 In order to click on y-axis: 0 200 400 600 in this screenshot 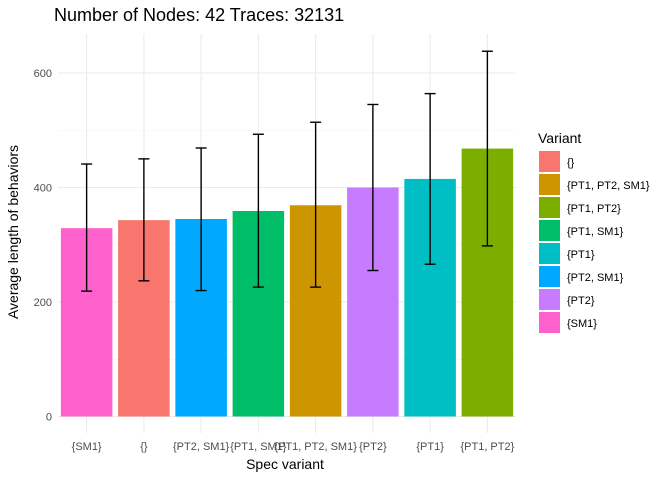, I will do `click(43, 246)`.